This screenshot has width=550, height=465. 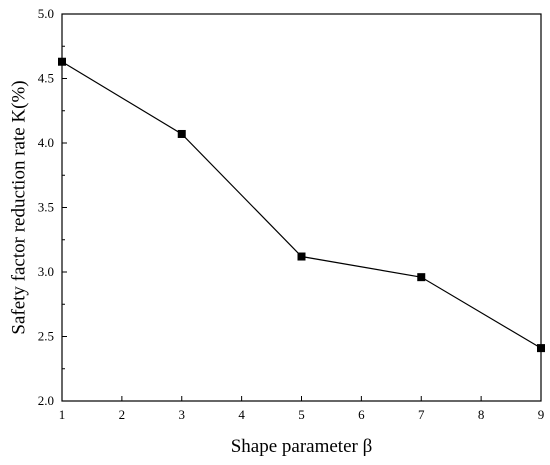 What do you see at coordinates (421, 414) in the screenshot?
I see `x-tick-label: 7` at bounding box center [421, 414].